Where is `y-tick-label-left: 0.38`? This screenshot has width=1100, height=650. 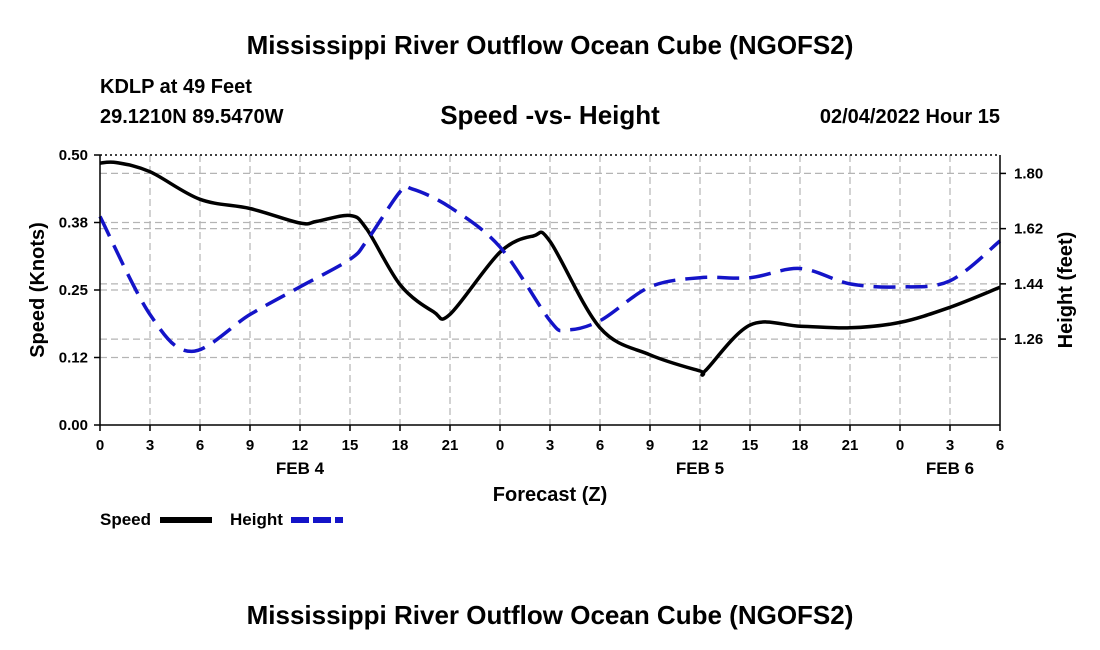
y-tick-label-left: 0.38 is located at coordinates (73, 223).